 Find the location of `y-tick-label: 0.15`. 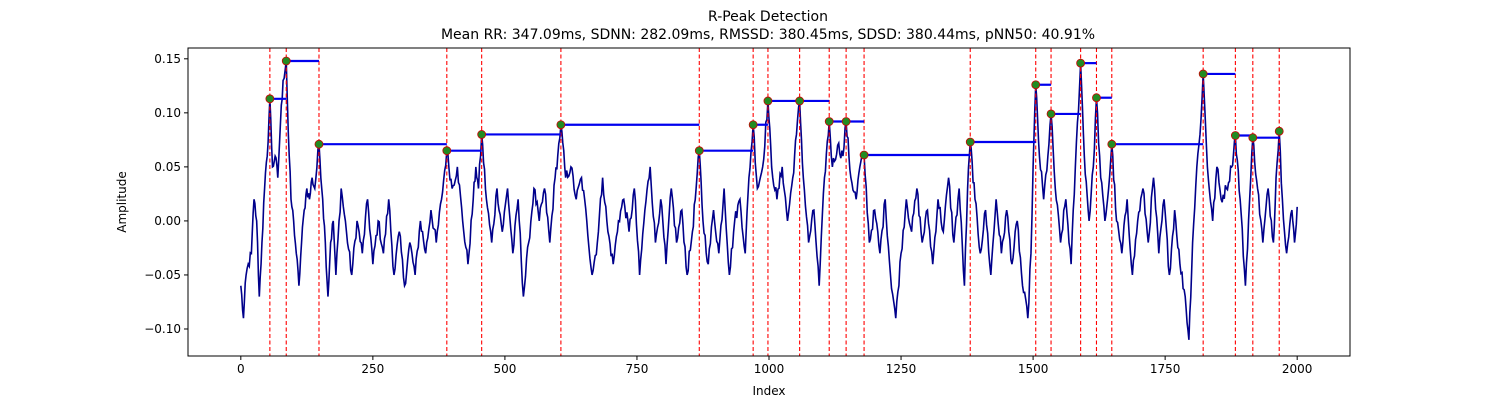

y-tick-label: 0.15 is located at coordinates (167, 59).